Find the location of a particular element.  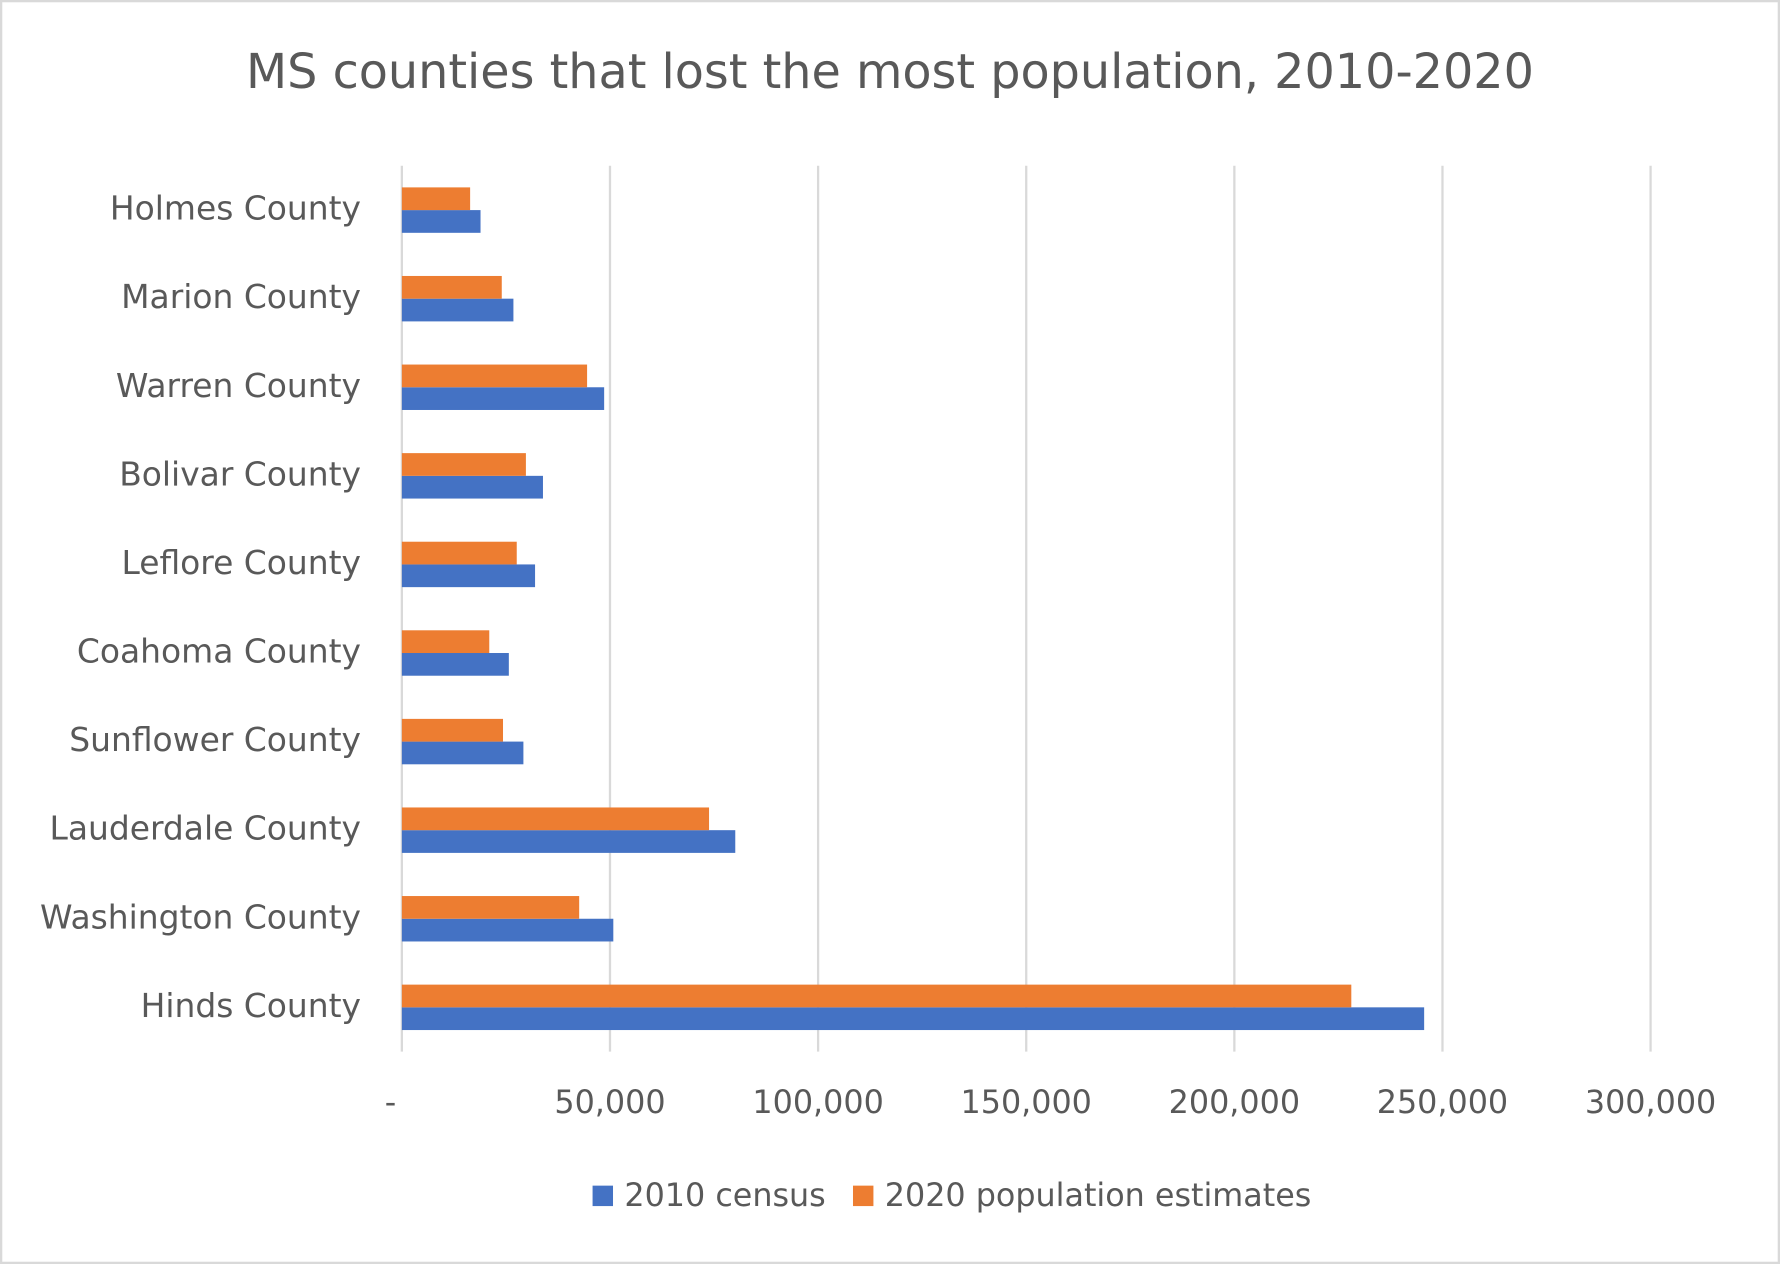

x-tick-label: 300,000 is located at coordinates (1650, 1102).